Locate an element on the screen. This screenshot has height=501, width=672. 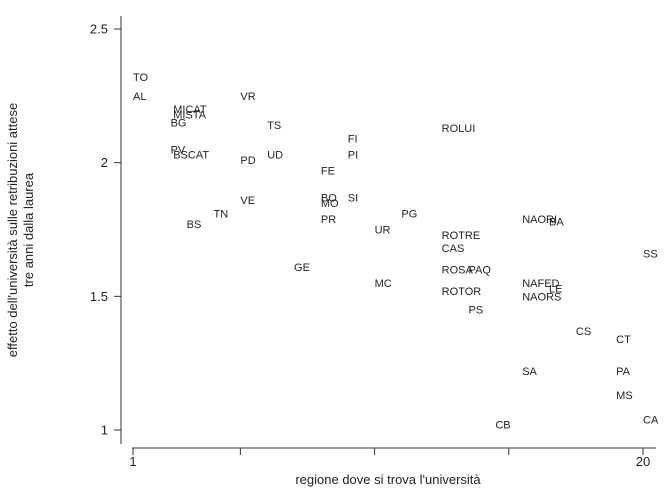
point-label-ba: BA is located at coordinates (556, 222).